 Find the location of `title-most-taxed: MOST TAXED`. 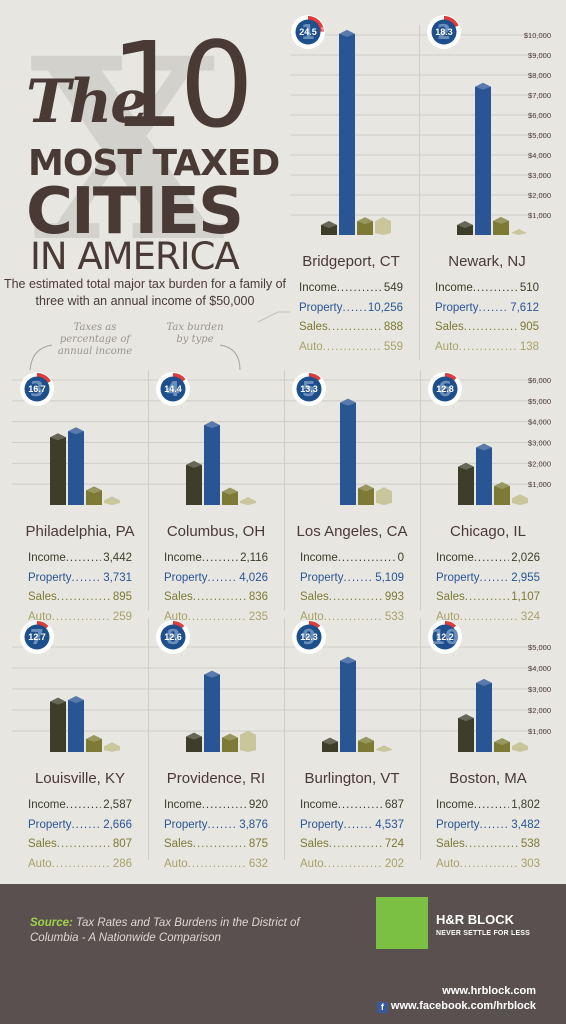

title-most-taxed: MOST TAXED is located at coordinates (154, 163).